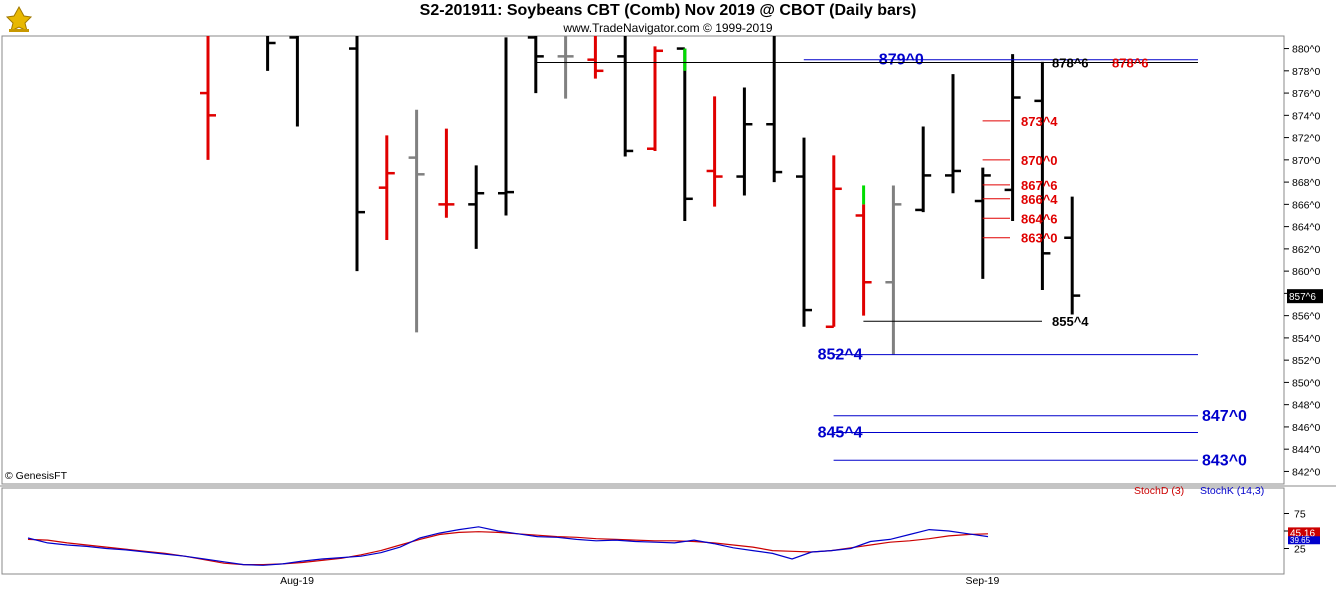 The width and height of the screenshot is (1336, 591). Describe the element at coordinates (1306, 428) in the screenshot. I see `y-tick-label: 846^0` at that location.